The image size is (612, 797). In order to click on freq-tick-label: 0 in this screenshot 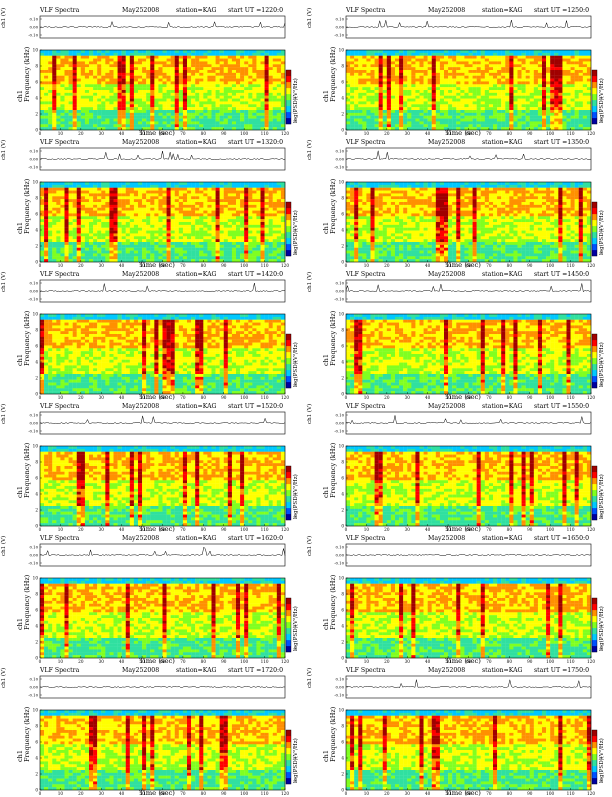, I will do `click(342, 130)`.